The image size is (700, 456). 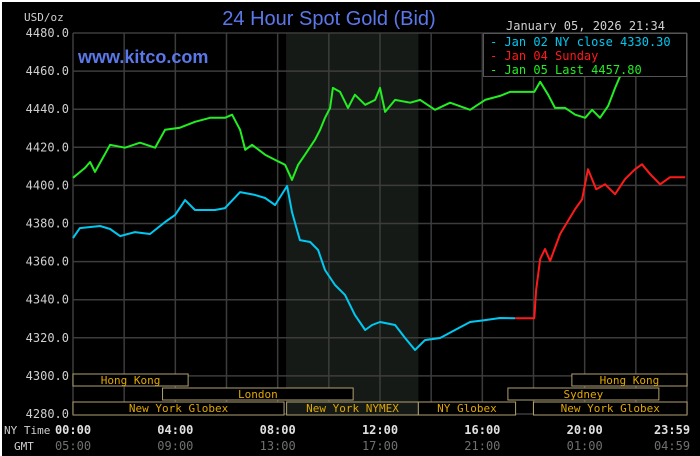 What do you see at coordinates (482, 446) in the screenshot?
I see `x-tick-label: 21:00` at bounding box center [482, 446].